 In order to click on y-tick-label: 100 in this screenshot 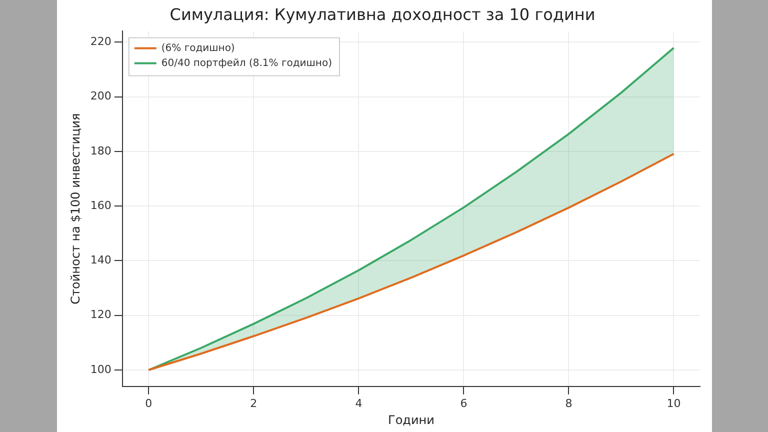, I will do `click(101, 369)`.